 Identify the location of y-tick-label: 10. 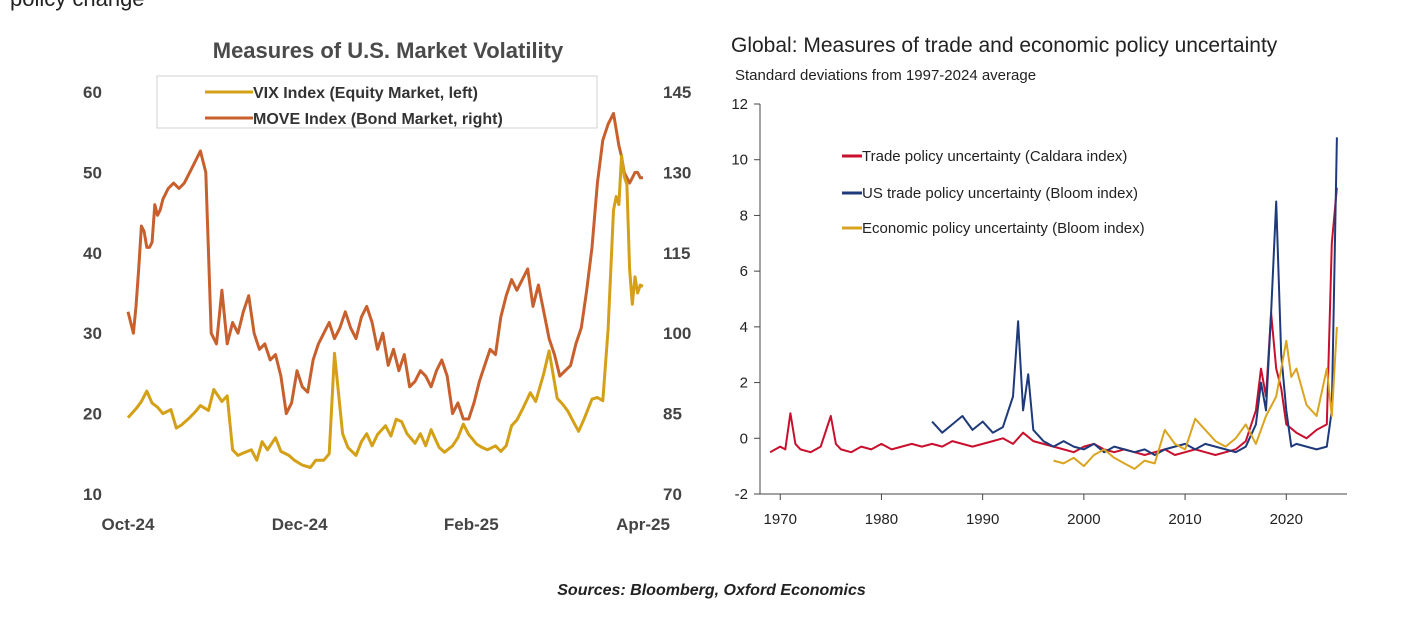
(739, 160).